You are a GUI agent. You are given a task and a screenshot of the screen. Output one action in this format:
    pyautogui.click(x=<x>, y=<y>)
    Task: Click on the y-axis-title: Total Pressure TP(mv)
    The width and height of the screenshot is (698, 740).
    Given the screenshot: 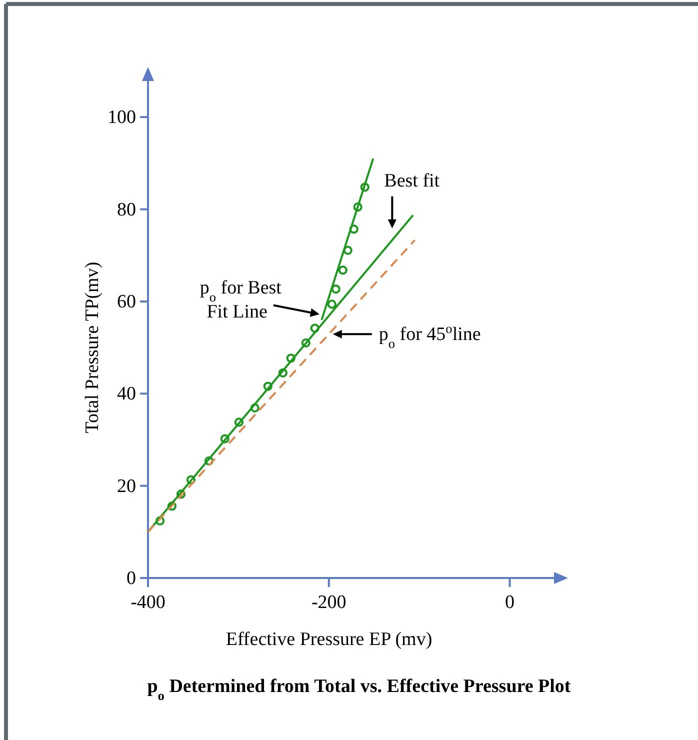 What is the action you would take?
    pyautogui.click(x=92, y=348)
    